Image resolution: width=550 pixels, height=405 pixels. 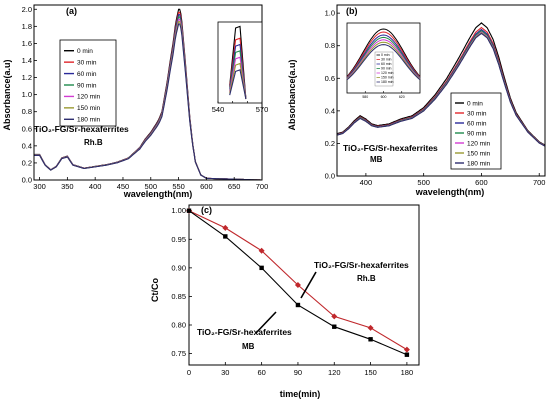 I want to click on panel-a-legend-entry: 60 min, so click(x=87, y=74).